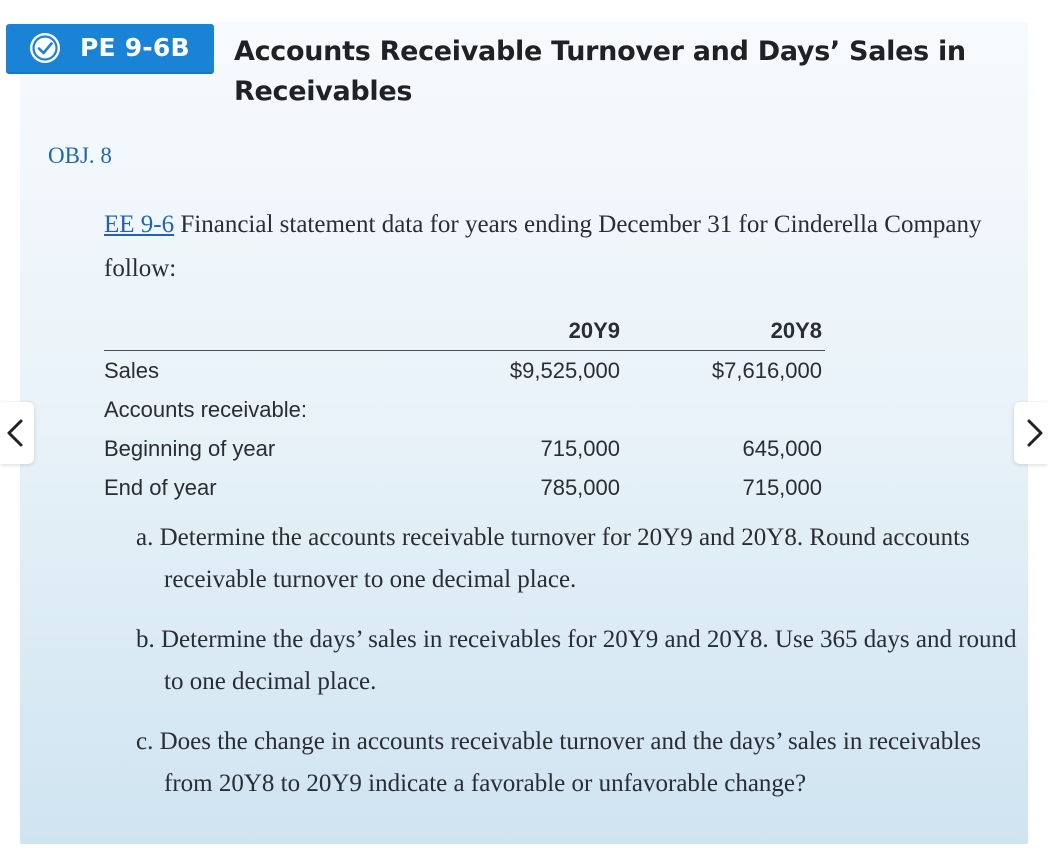 The image size is (1048, 858). What do you see at coordinates (139, 224) in the screenshot?
I see `exercise-link: EE 9-6` at bounding box center [139, 224].